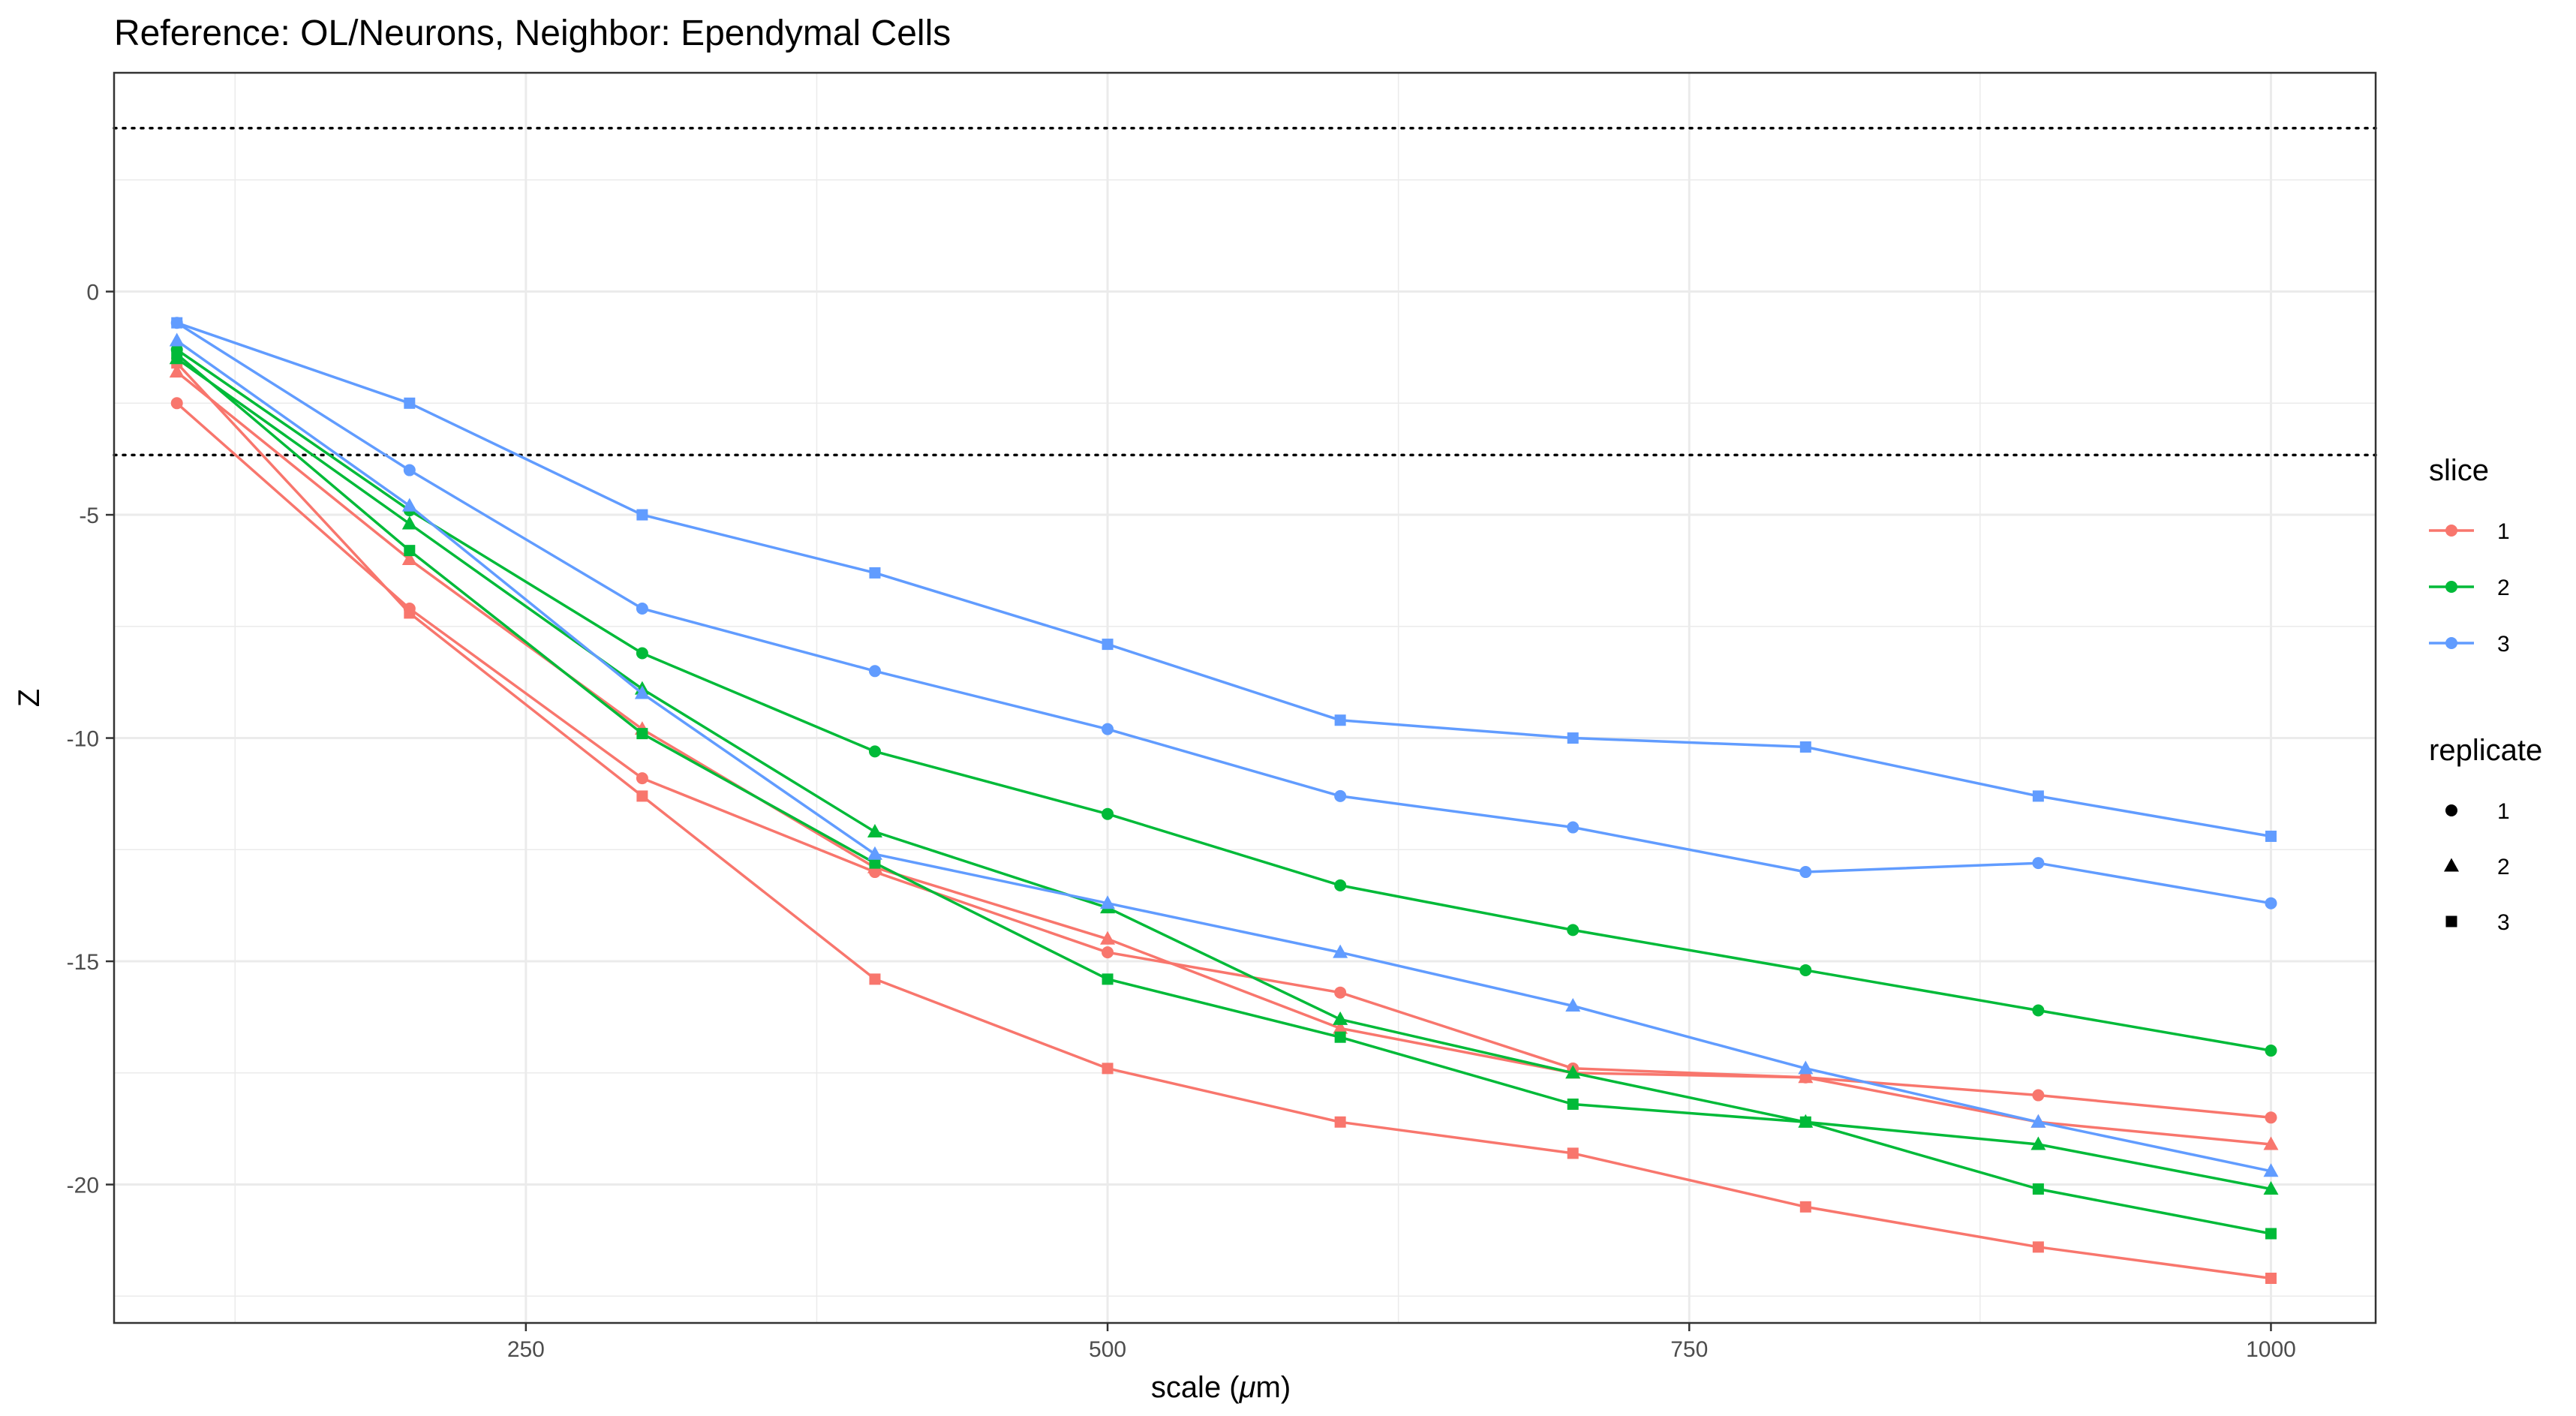  What do you see at coordinates (2469, 531) in the screenshot?
I see `legend-slice-item-1: 1` at bounding box center [2469, 531].